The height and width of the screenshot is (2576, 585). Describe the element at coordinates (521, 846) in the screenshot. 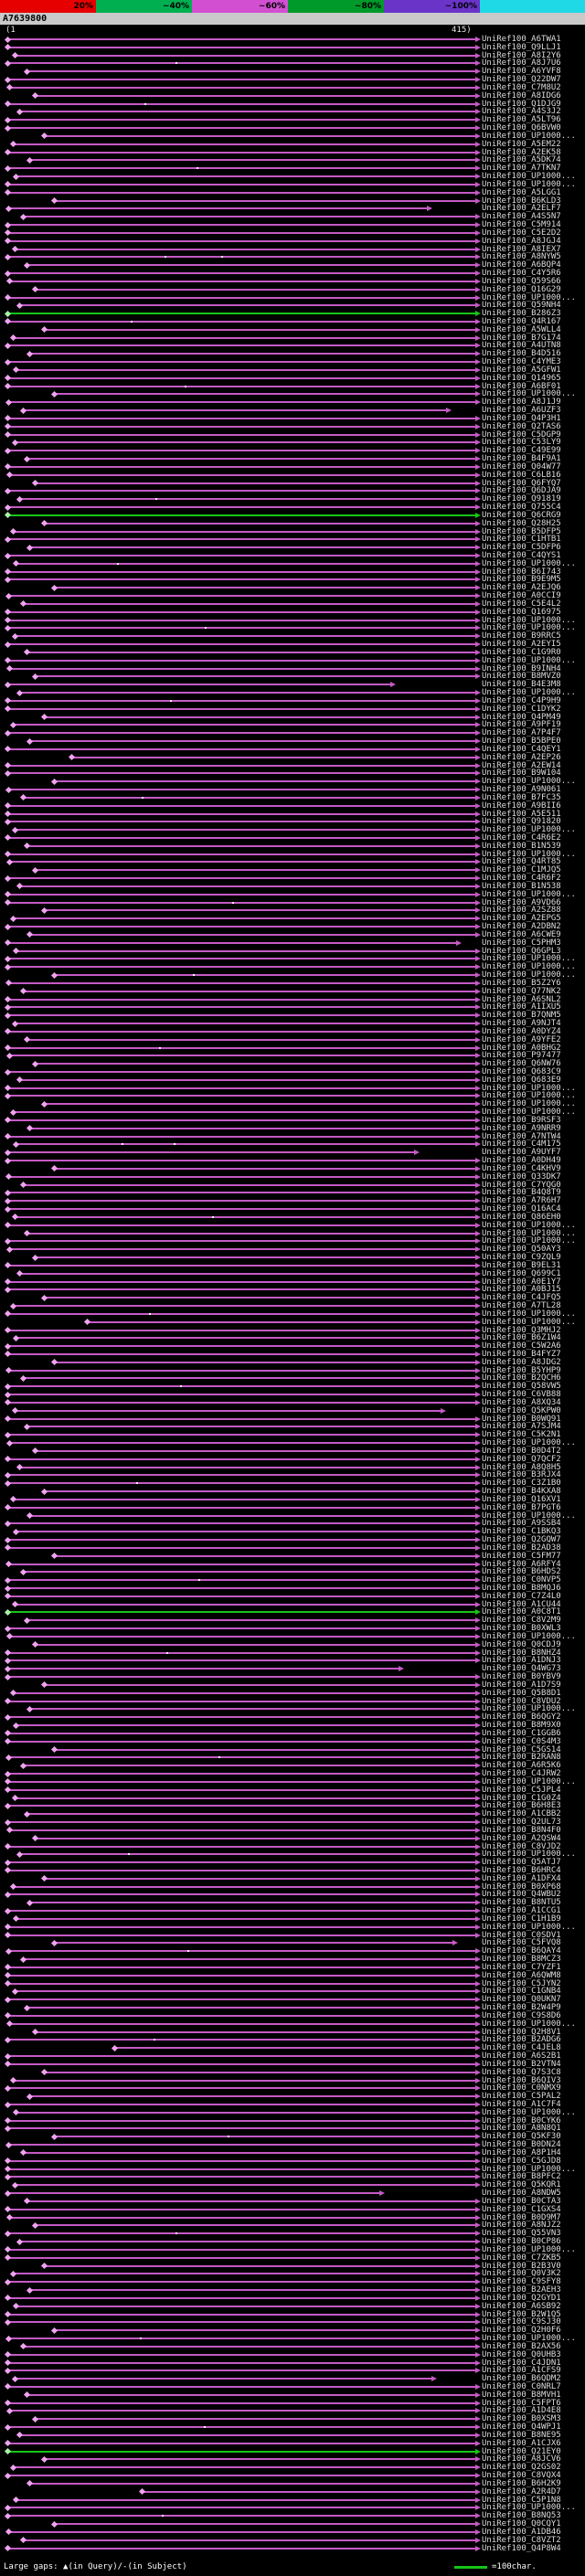

I see `hit-label: UniRef100_B1N539` at that location.